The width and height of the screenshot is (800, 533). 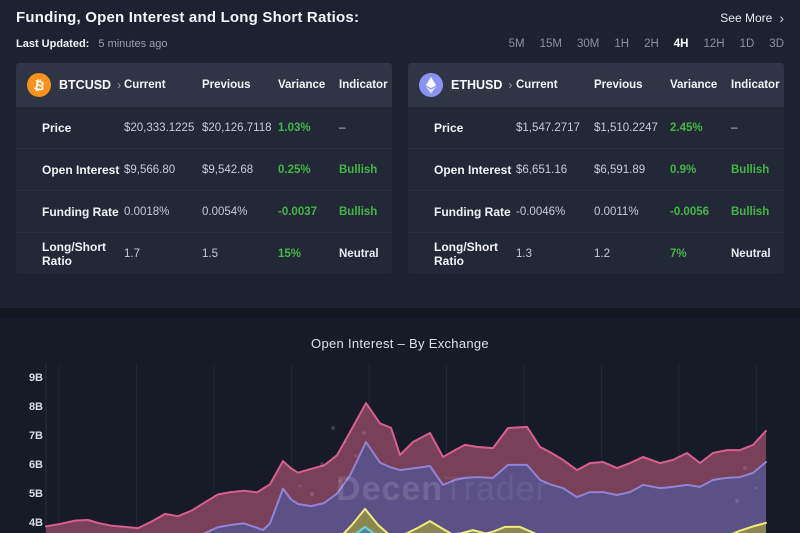 I want to click on btcusd-coin-selector: ₿ BTCUSD ›, so click(x=70, y=85).